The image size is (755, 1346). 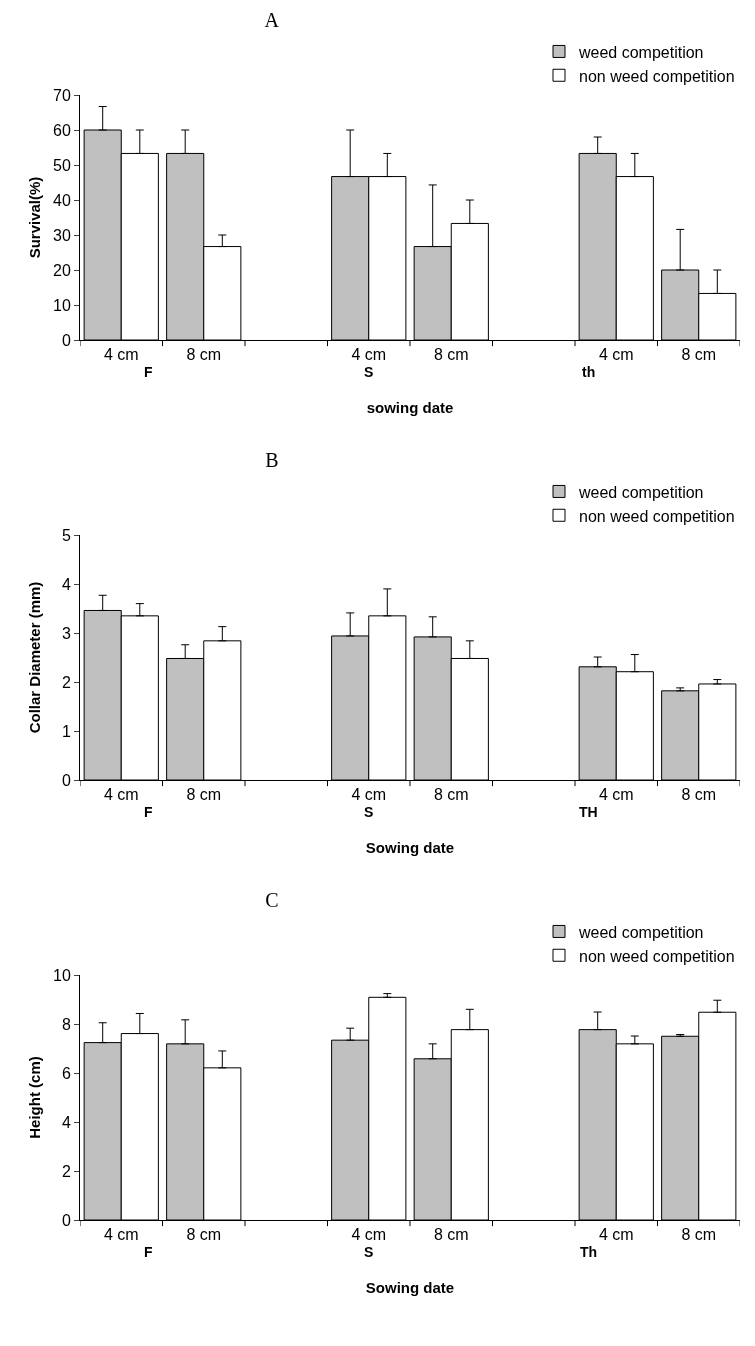 I want to click on y-tick-label: 3, so click(x=66, y=633).